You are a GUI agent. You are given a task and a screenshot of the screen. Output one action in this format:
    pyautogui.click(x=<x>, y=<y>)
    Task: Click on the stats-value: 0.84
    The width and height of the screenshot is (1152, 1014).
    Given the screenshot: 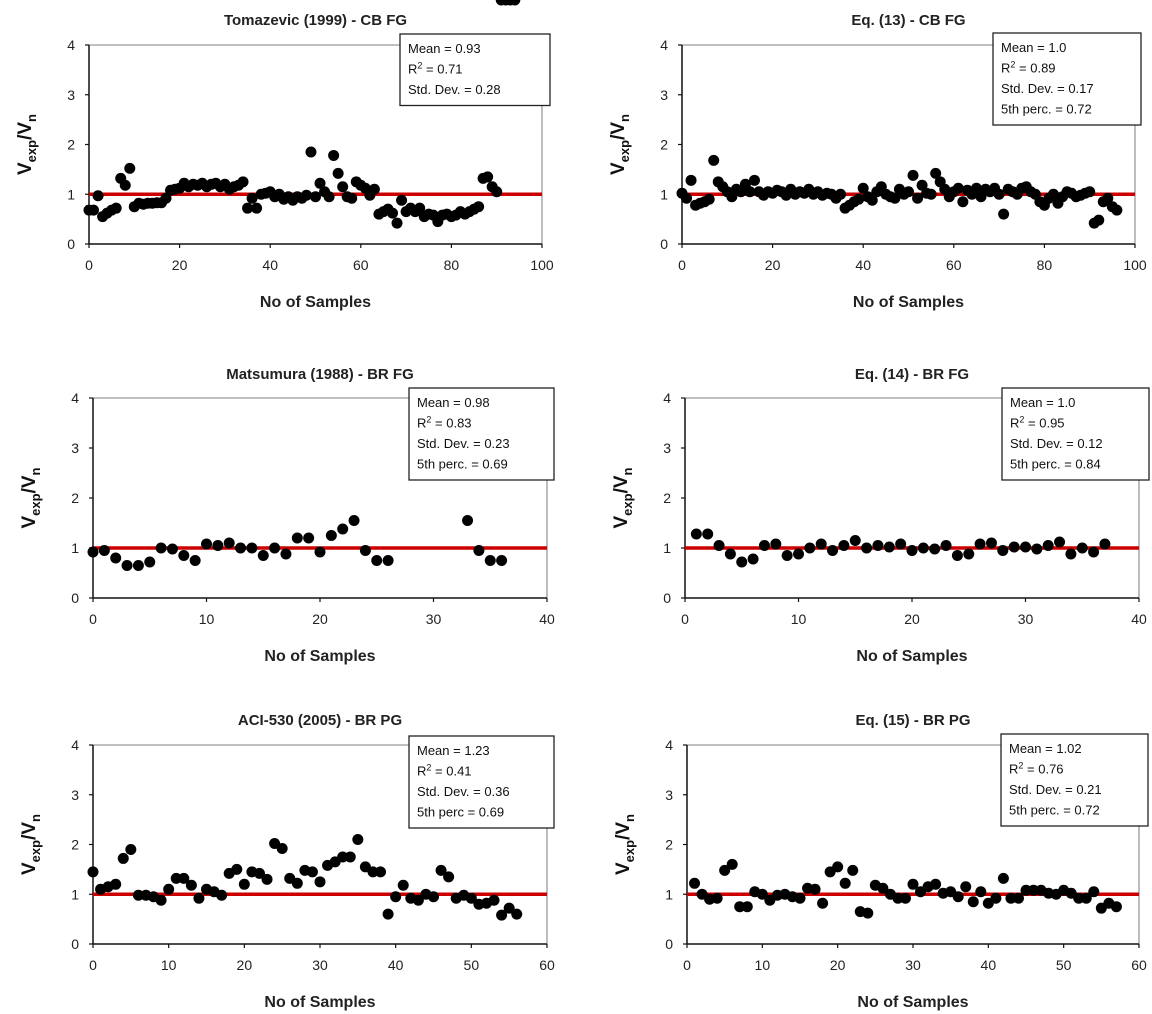 What is the action you would take?
    pyautogui.click(x=1087, y=464)
    